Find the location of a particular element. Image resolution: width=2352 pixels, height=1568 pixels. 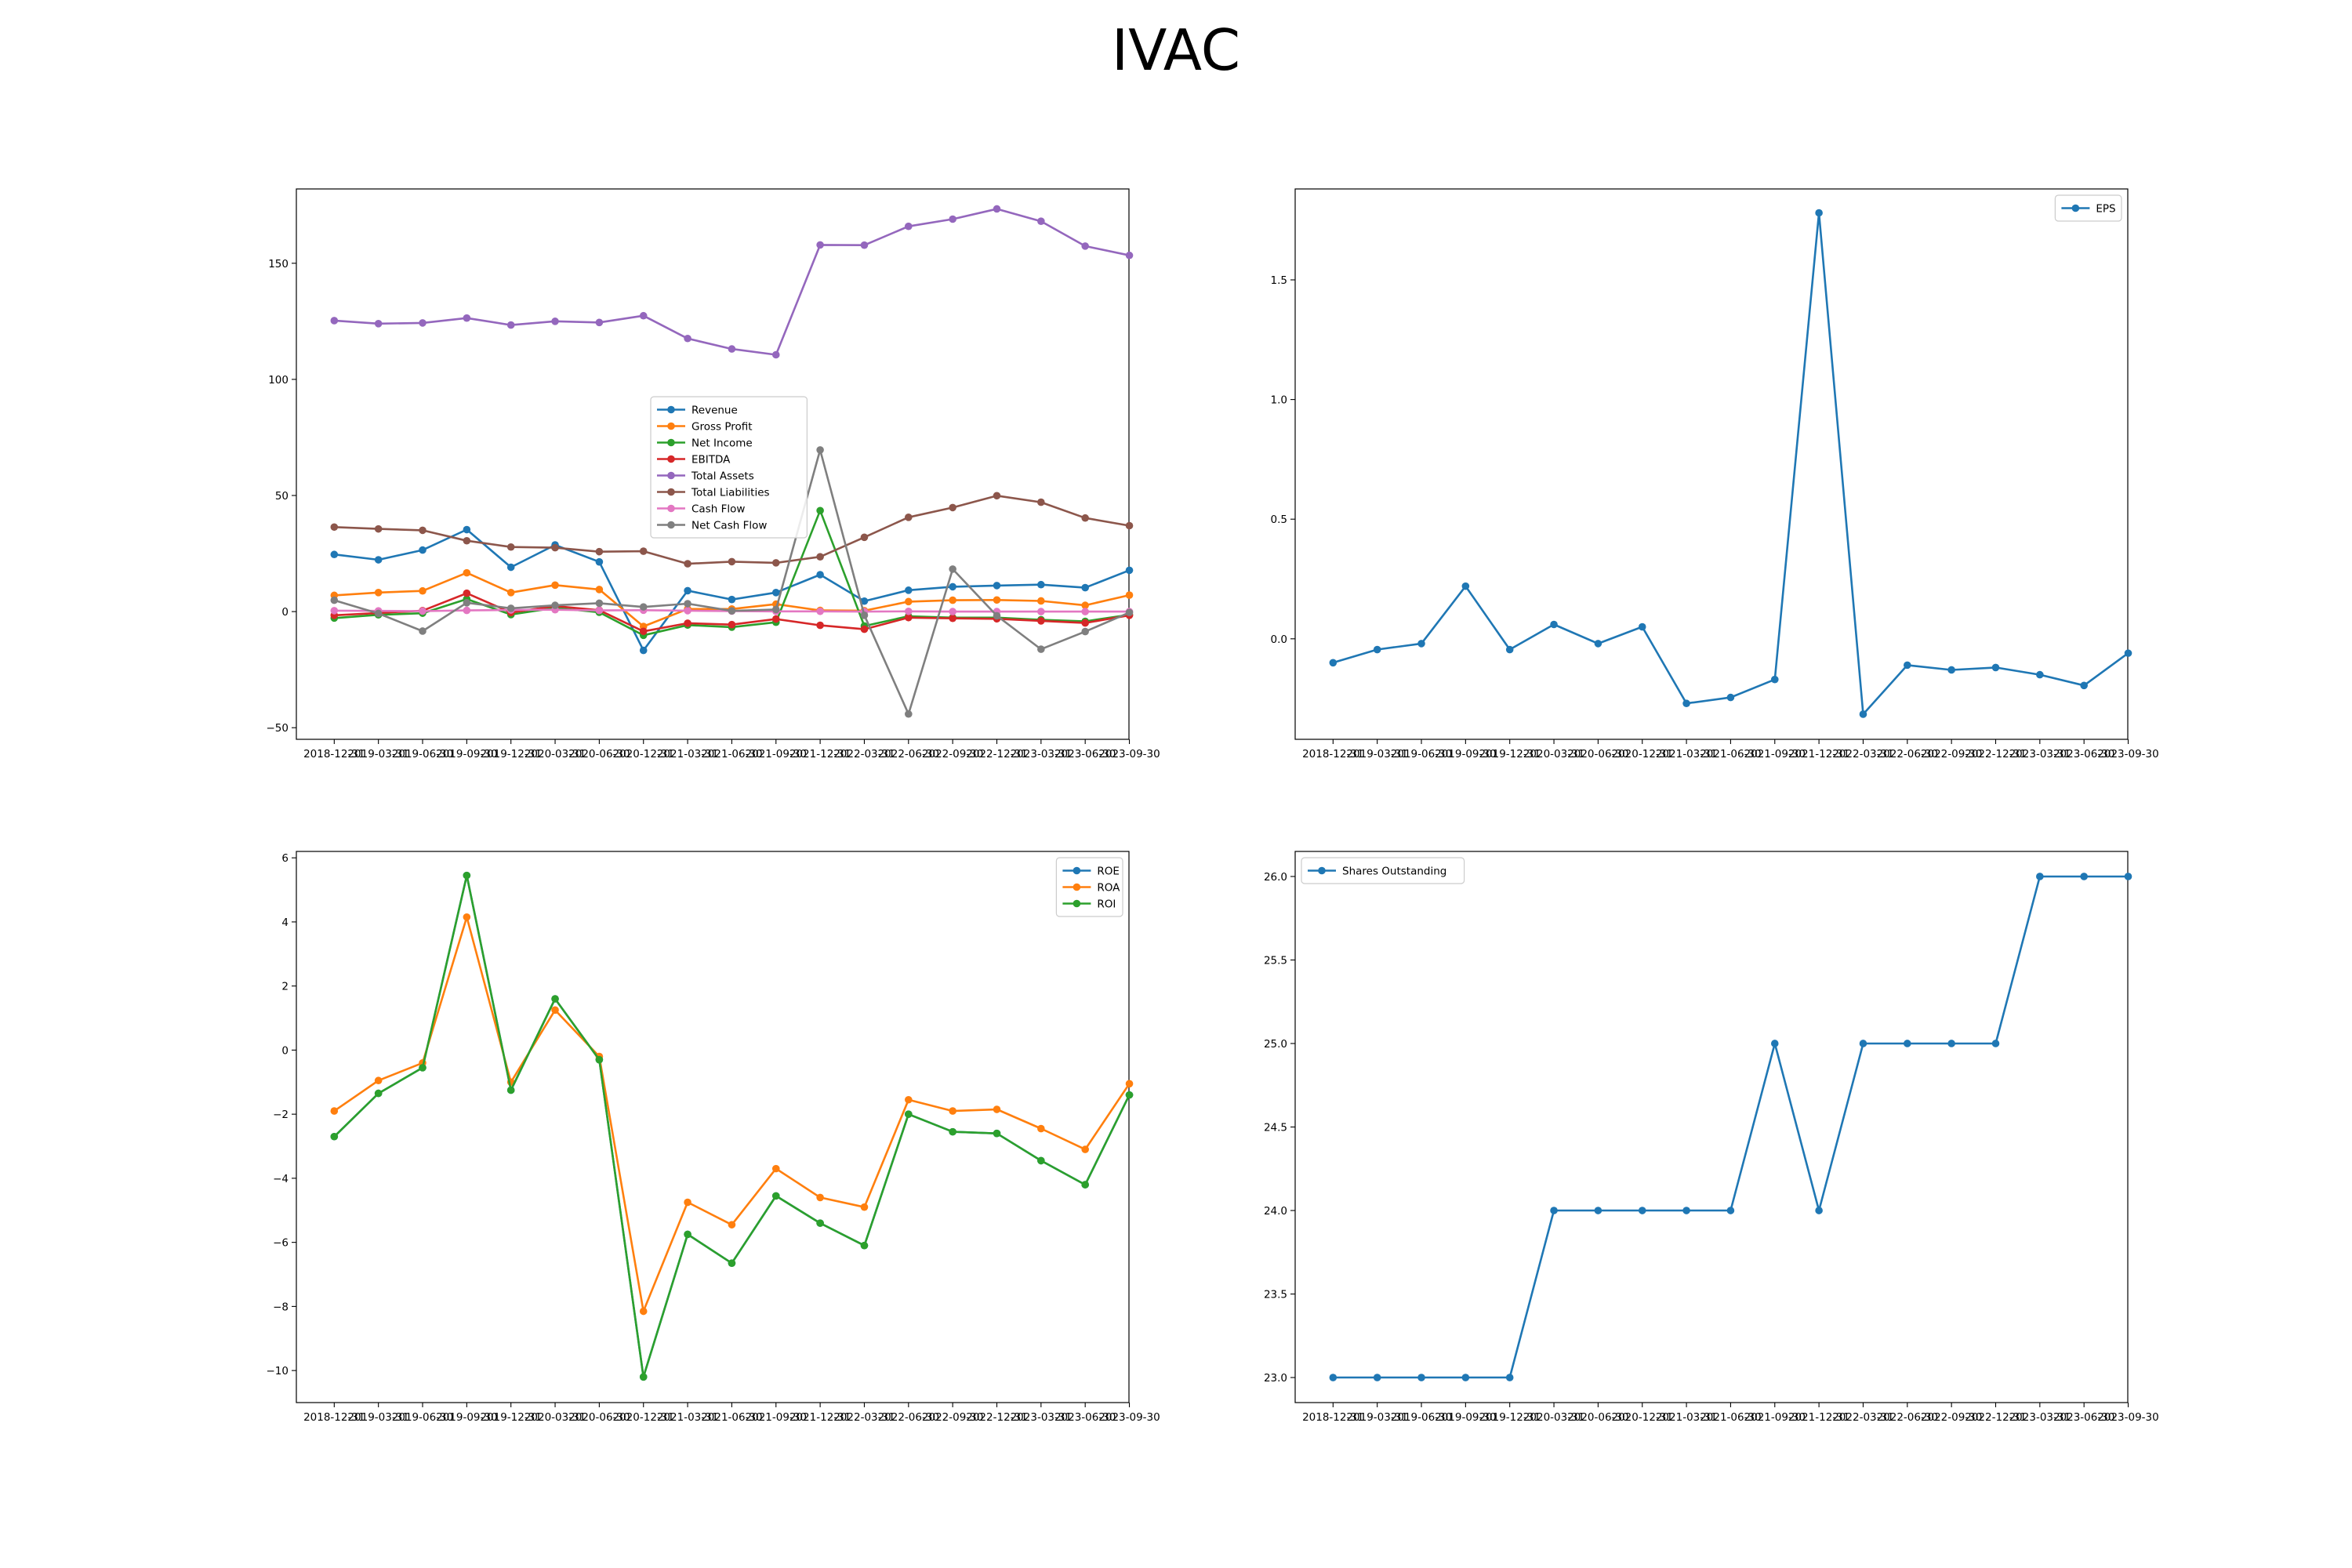

y-tick-label: 1.5 is located at coordinates (1279, 280).